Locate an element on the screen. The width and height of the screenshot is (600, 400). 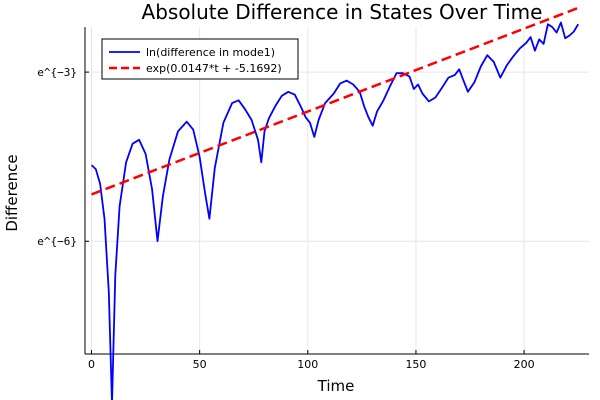
x-tick-label: 150 is located at coordinates (415, 364).